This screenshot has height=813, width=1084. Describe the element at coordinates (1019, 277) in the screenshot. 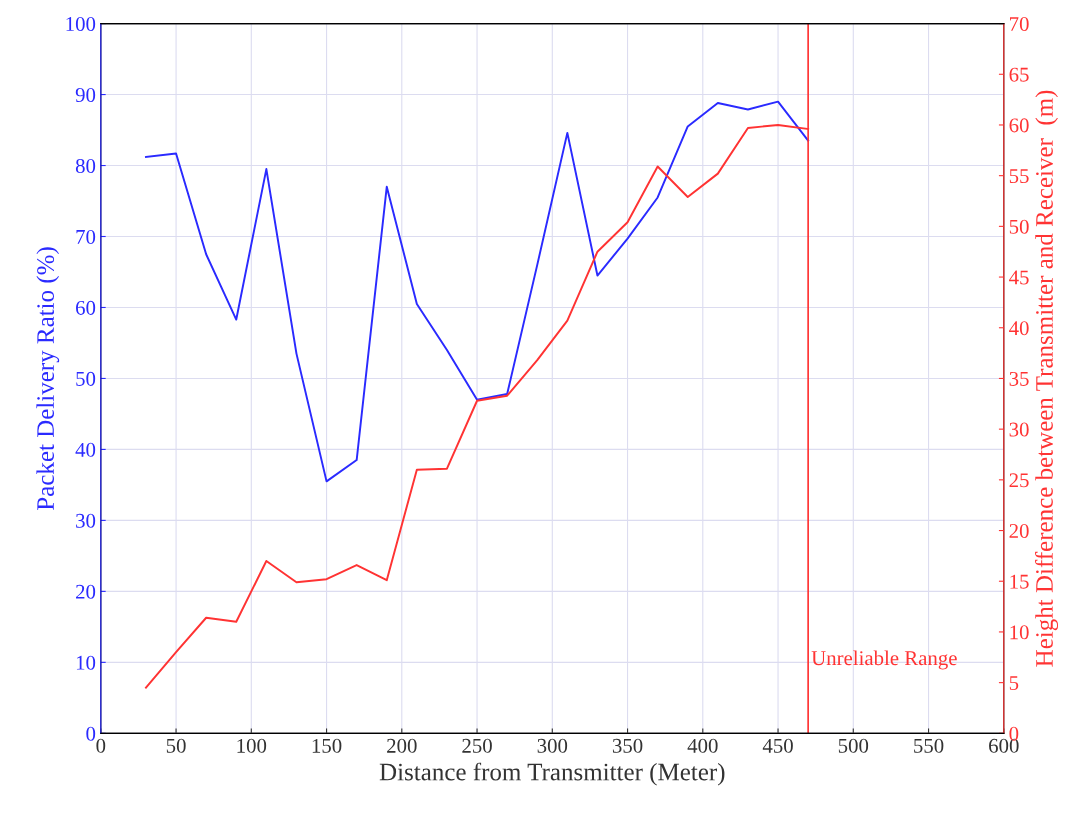

I see `y2-tick-label: 45` at that location.